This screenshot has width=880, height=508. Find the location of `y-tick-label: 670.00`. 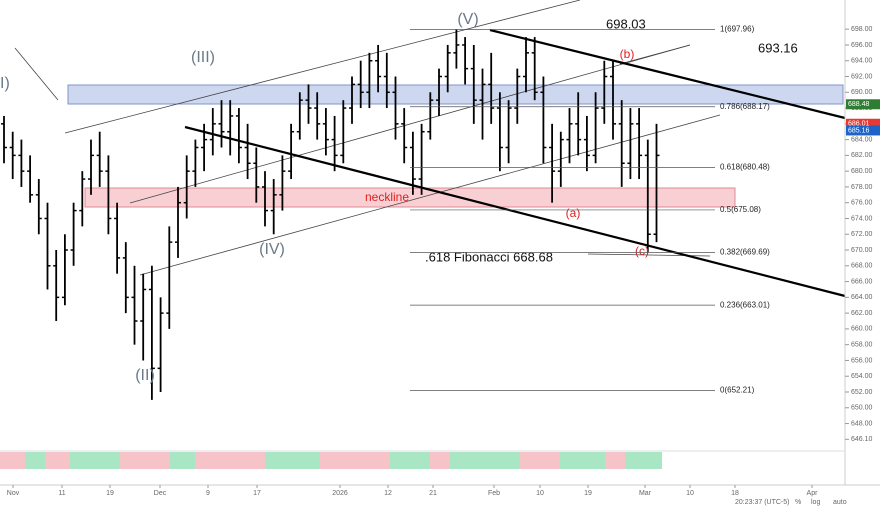

y-tick-label: 670.00 is located at coordinates (862, 250).